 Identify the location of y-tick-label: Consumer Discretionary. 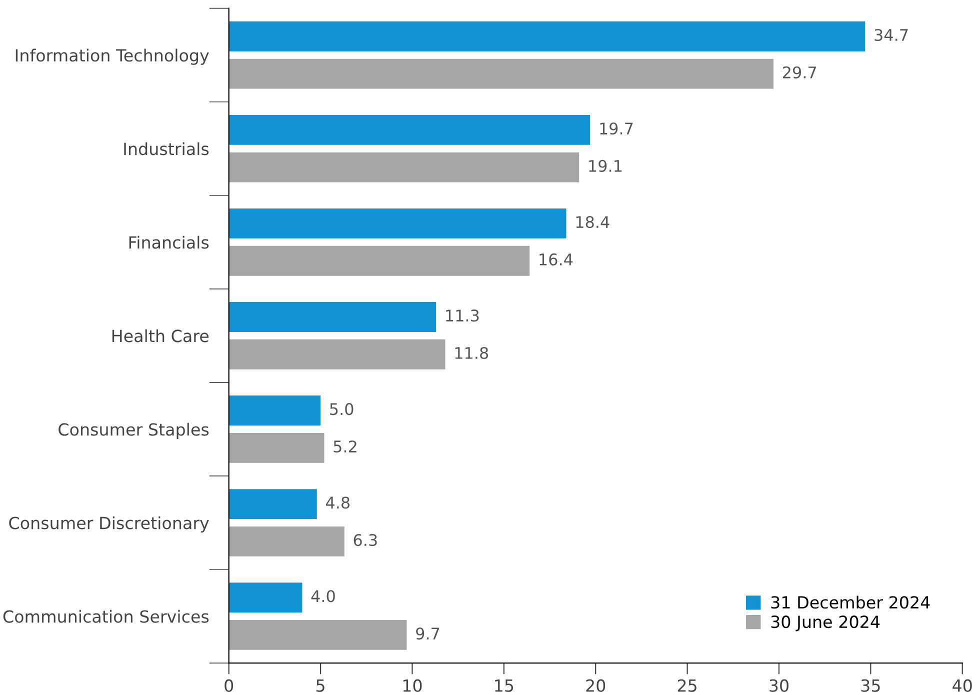
(109, 524).